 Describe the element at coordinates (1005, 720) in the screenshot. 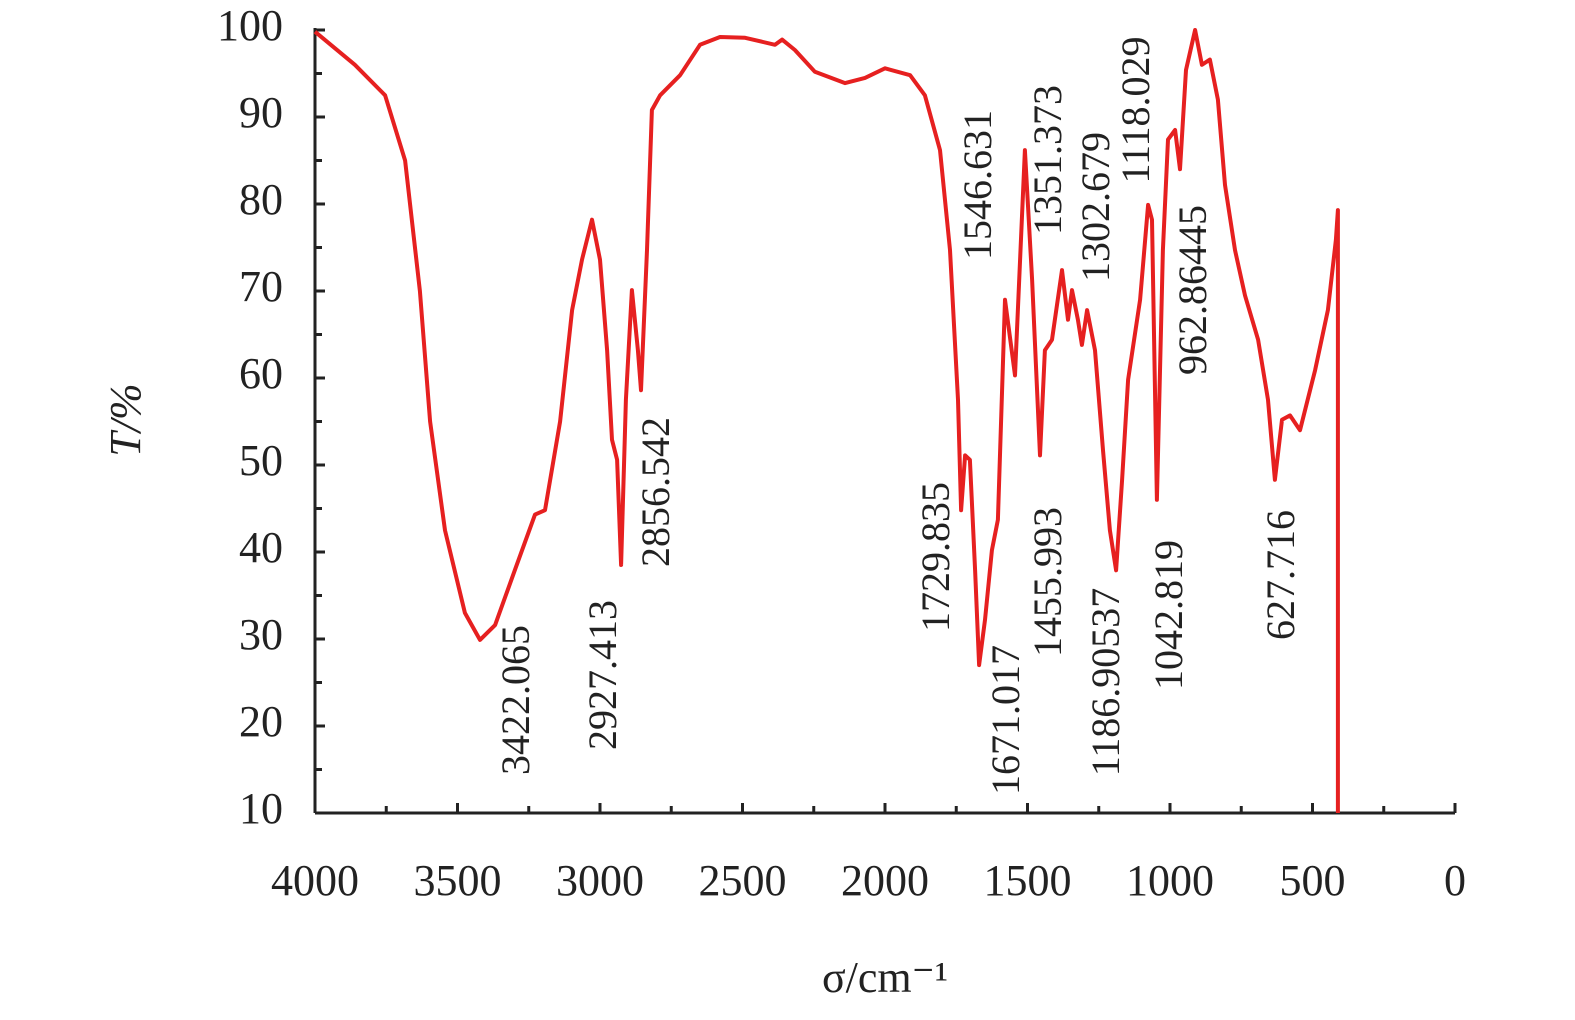

I see `peak-label: 1671.017` at that location.